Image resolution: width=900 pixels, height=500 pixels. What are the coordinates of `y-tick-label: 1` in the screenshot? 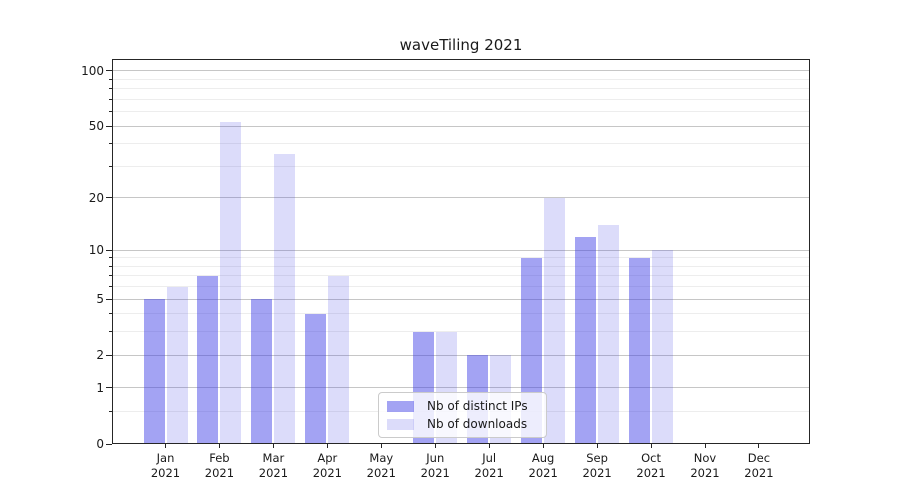 It's located at (100, 387).